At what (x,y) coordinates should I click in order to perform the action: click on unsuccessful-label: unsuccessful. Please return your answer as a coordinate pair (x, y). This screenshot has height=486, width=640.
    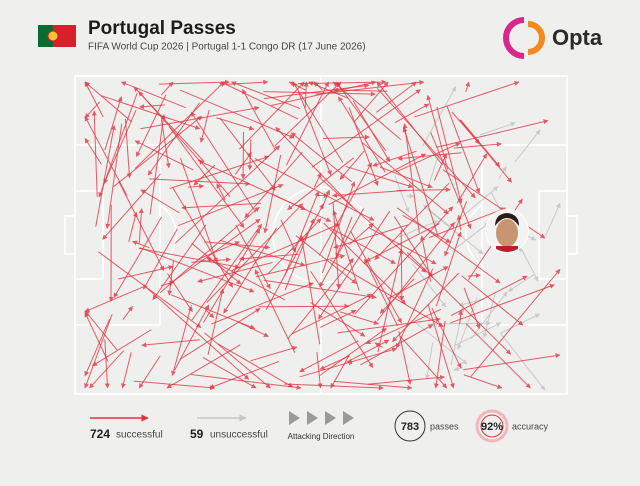
    Looking at the image, I should click on (239, 435).